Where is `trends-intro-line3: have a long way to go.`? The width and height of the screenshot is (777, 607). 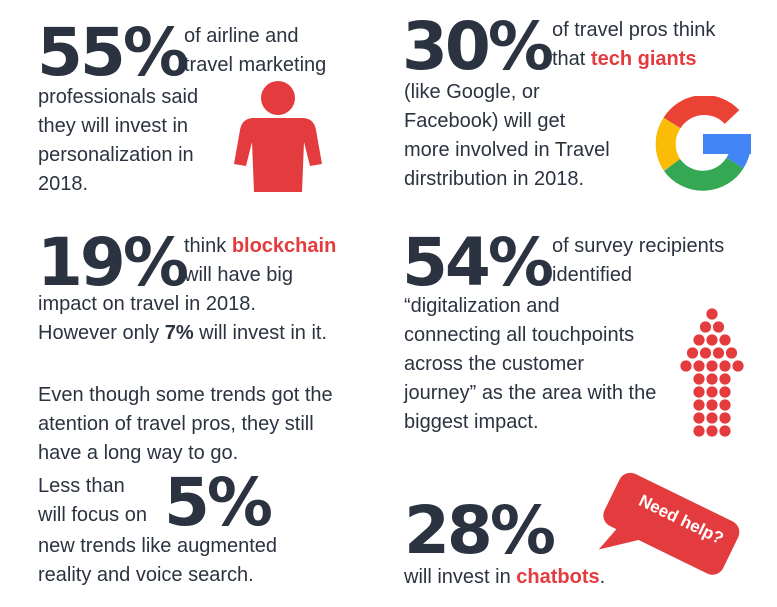 trends-intro-line3: have a long way to go. is located at coordinates (138, 453).